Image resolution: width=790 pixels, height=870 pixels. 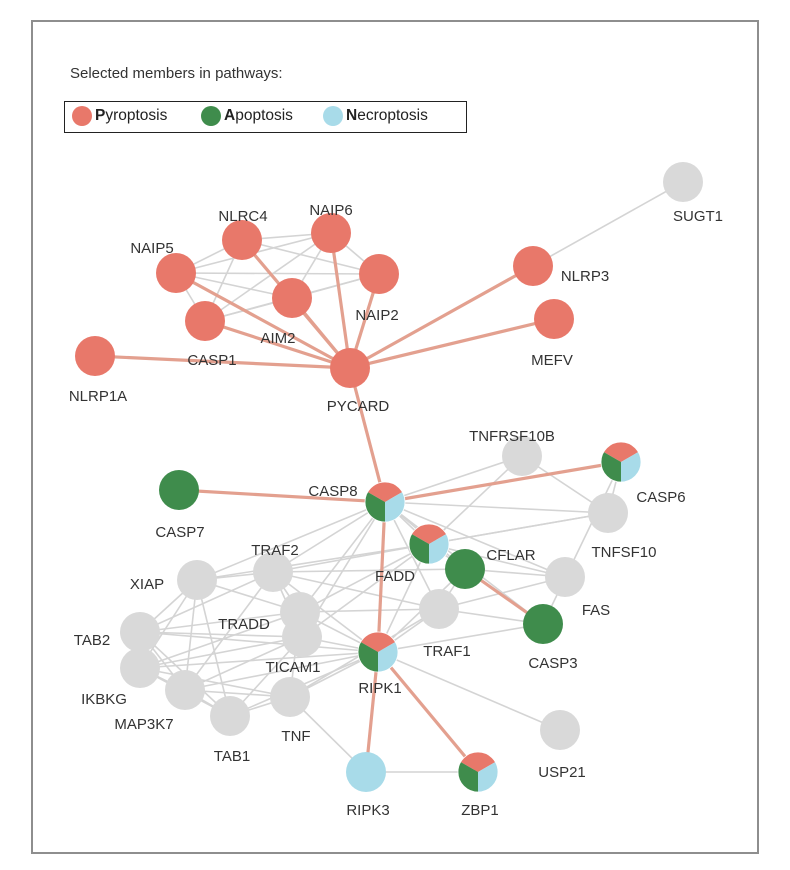 What do you see at coordinates (340, 300) in the screenshot?
I see `edge-naip6-pycard` at bounding box center [340, 300].